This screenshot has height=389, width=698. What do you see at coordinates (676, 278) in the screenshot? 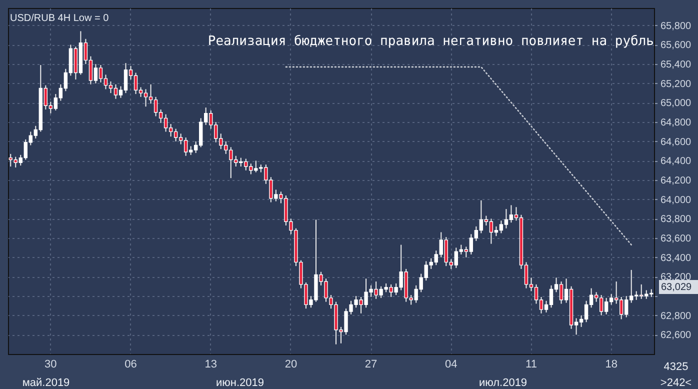
I see `y-tick-label: 63,200` at bounding box center [676, 278].